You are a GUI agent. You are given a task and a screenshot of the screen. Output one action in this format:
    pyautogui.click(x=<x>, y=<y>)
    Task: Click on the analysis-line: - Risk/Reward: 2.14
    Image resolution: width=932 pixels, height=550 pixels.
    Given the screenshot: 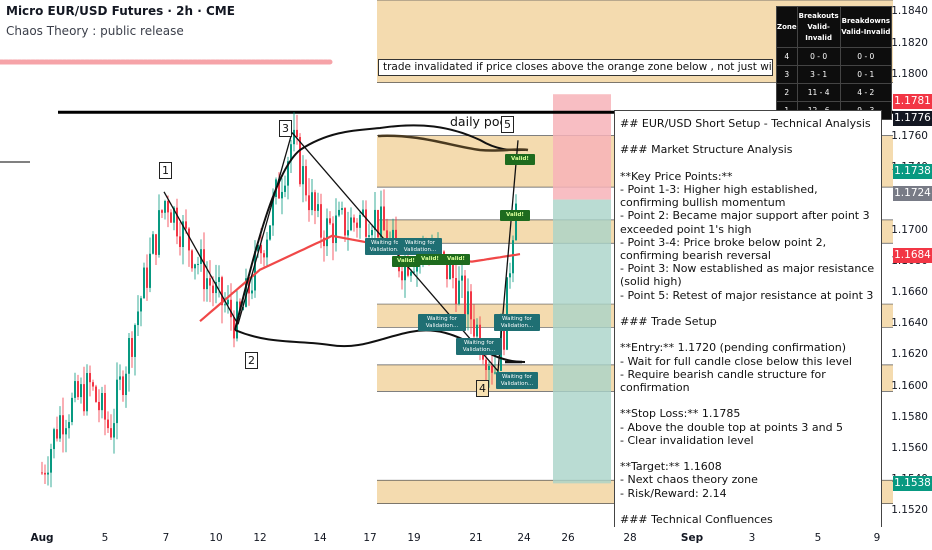 What is the action you would take?
    pyautogui.click(x=673, y=493)
    